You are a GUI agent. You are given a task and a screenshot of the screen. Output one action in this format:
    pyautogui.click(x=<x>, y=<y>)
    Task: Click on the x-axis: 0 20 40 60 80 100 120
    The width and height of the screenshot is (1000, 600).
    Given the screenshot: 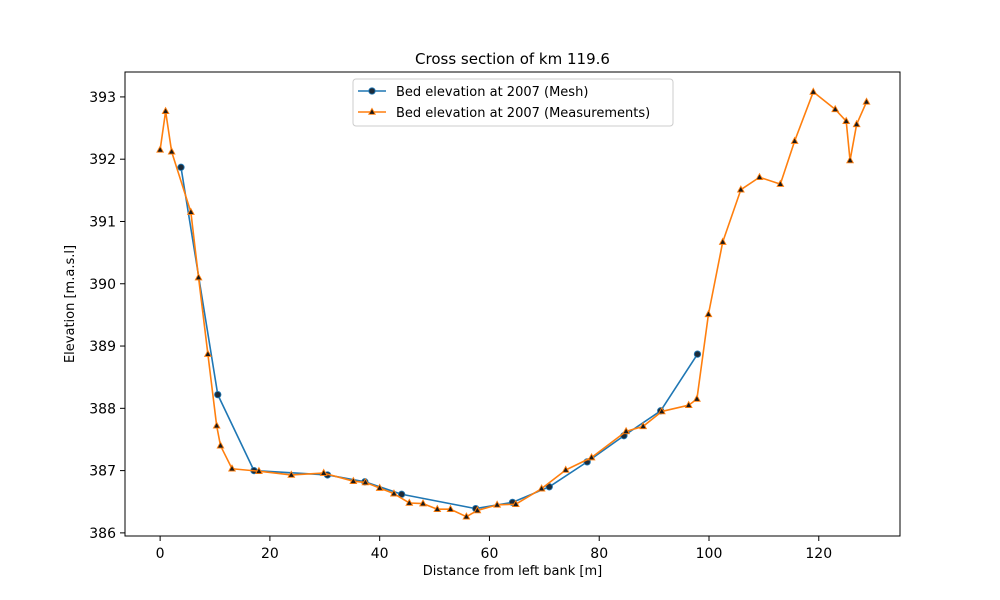 What is the action you would take?
    pyautogui.click(x=494, y=549)
    